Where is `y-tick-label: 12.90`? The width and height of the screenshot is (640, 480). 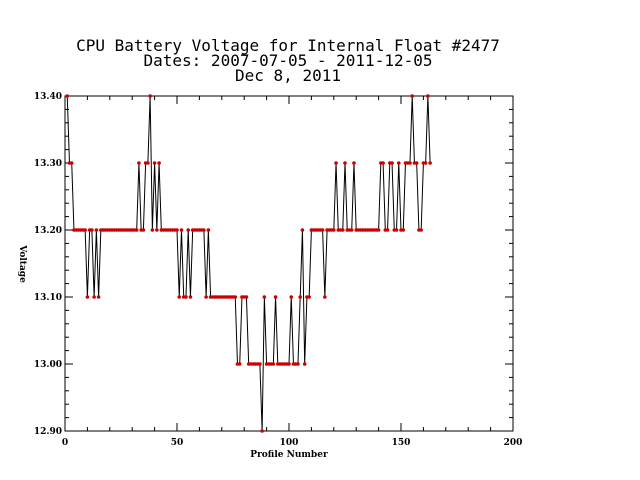
y-tick-label: 12.90 is located at coordinates (48, 432).